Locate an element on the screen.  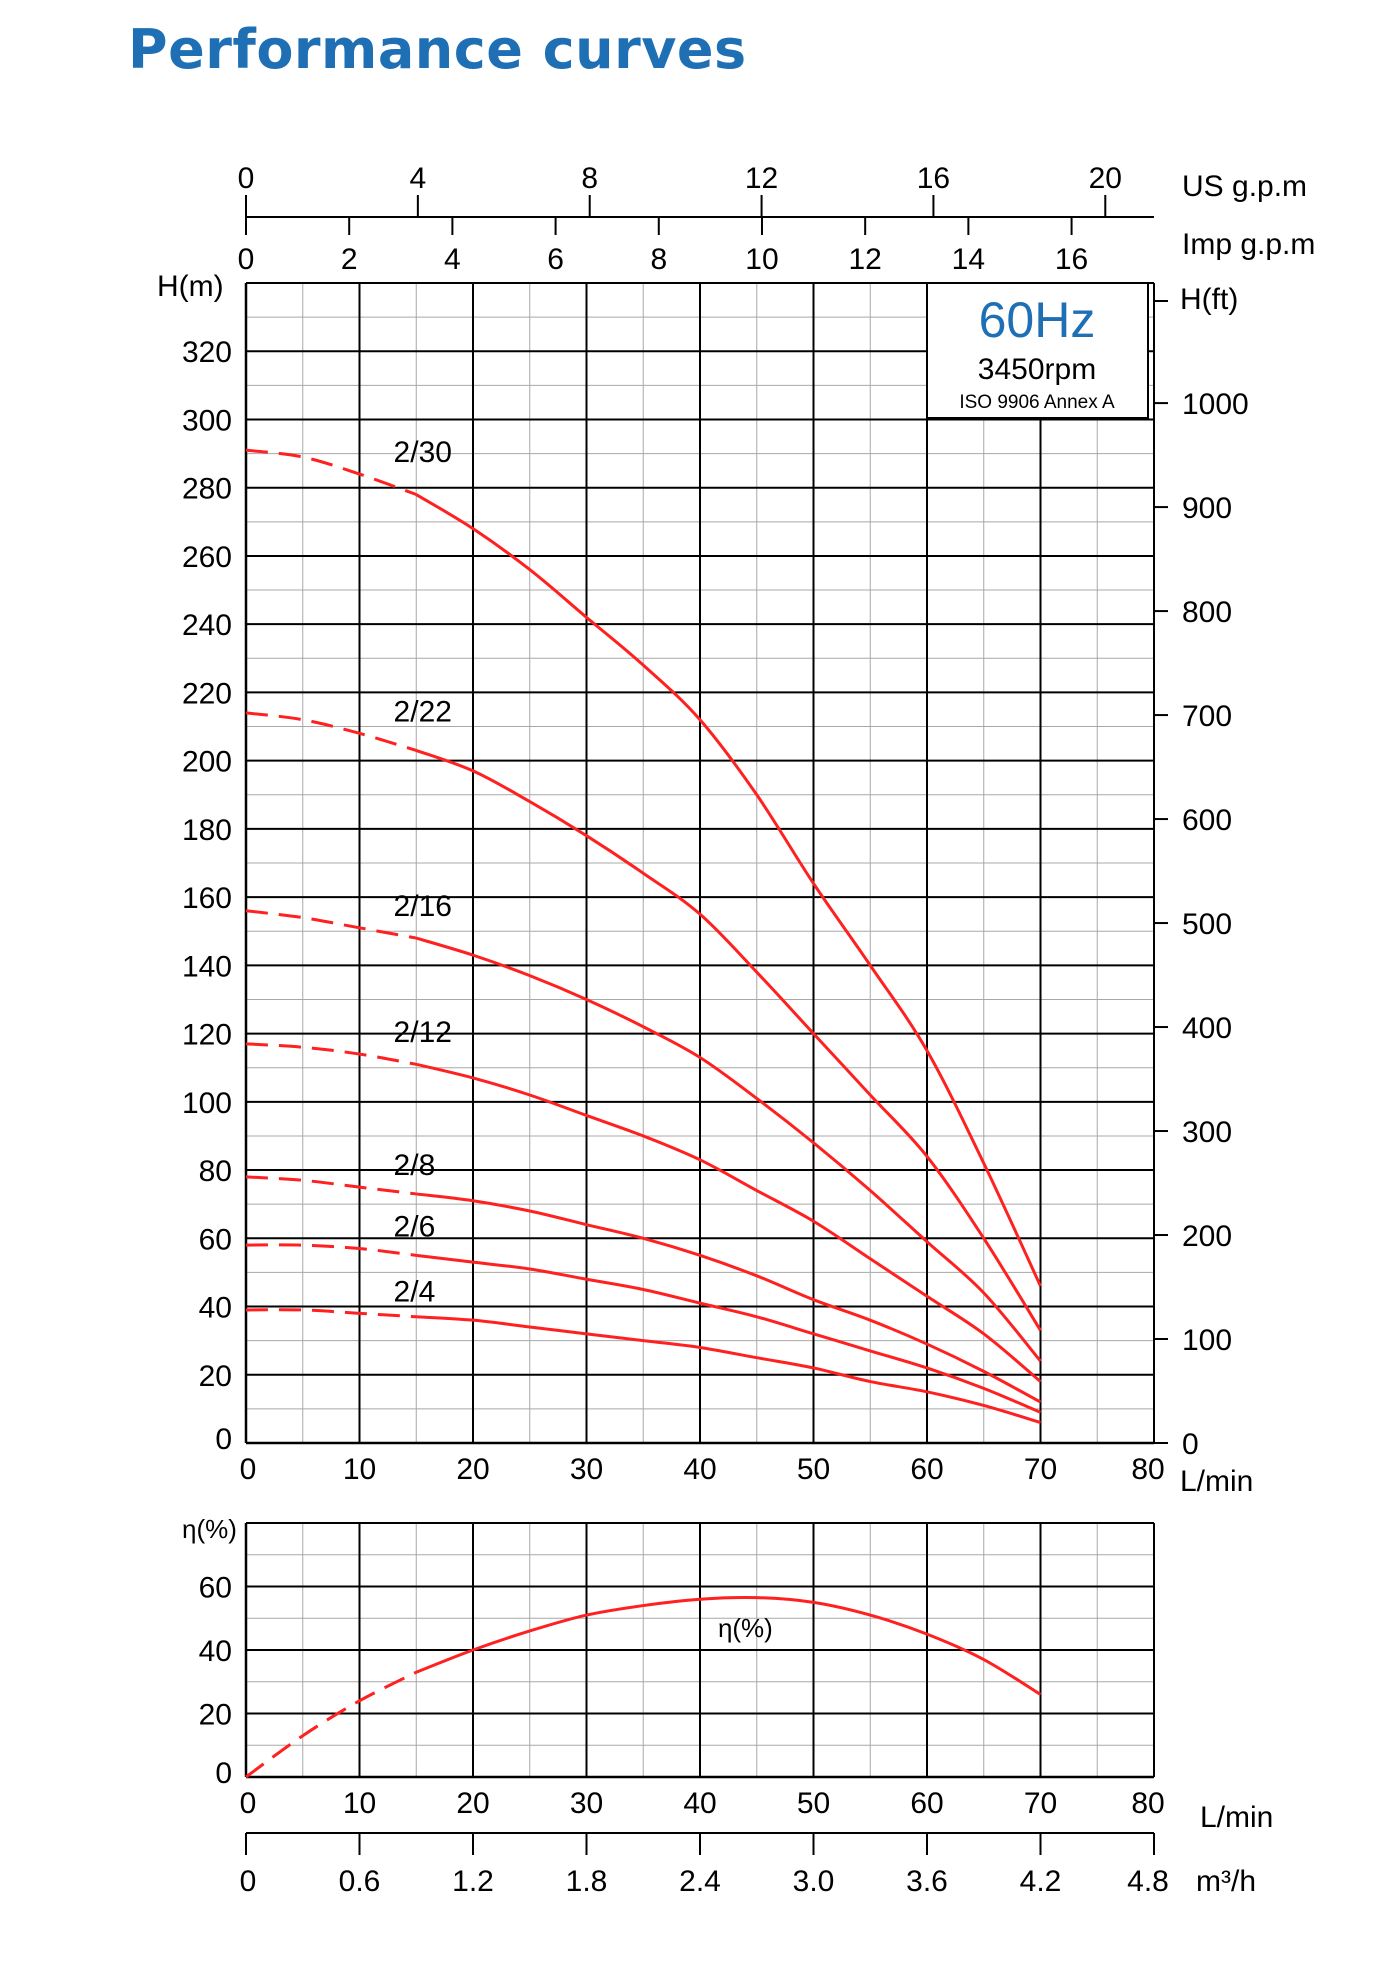
curve-label: 2/12 is located at coordinates (423, 1032).